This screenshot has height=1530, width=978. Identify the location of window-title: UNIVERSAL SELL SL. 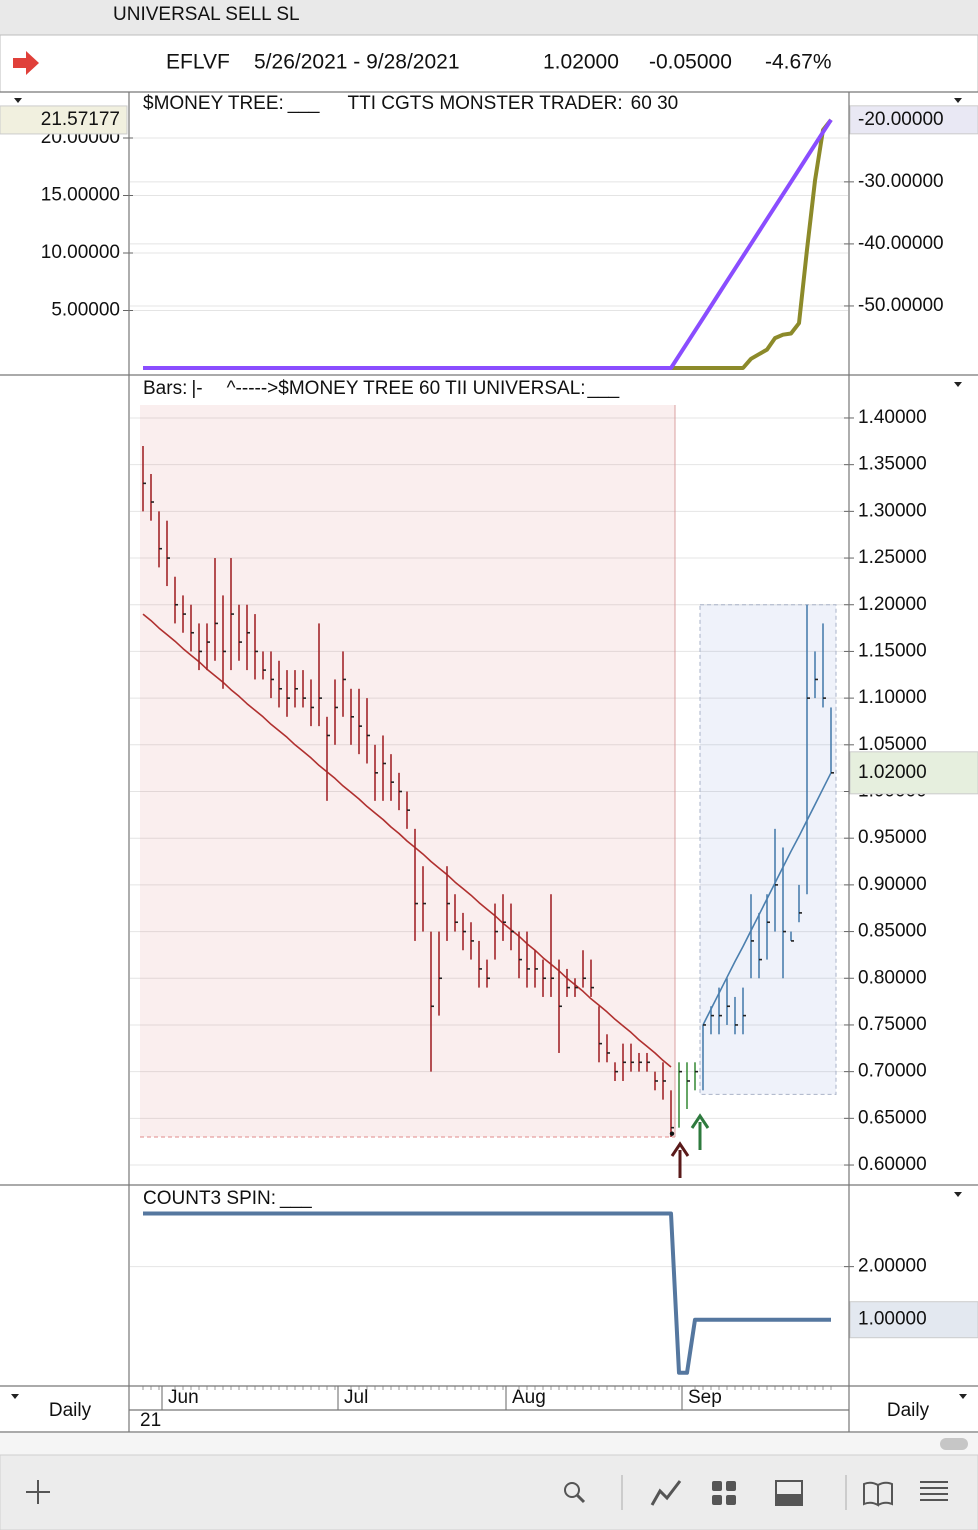
(206, 14).